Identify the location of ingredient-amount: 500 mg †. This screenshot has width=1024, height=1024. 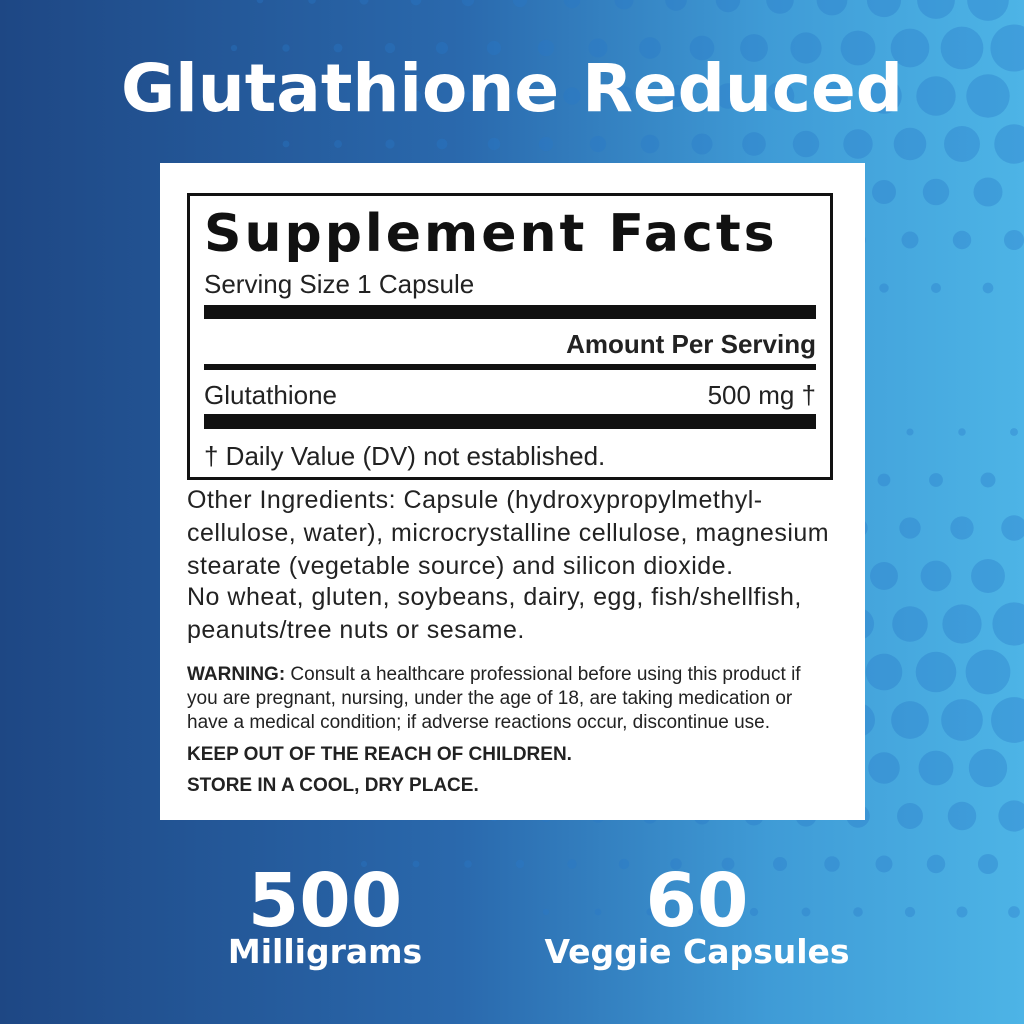
(761, 395).